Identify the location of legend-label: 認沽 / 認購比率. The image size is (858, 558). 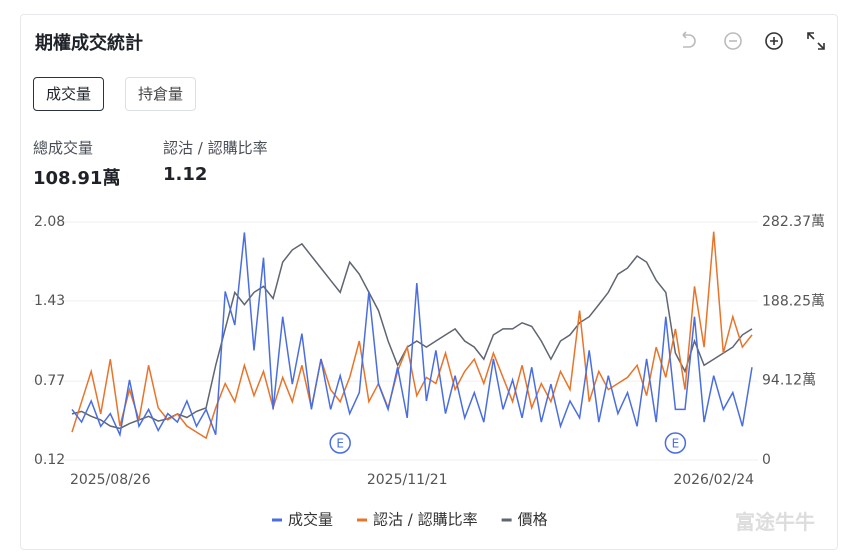
(425, 520).